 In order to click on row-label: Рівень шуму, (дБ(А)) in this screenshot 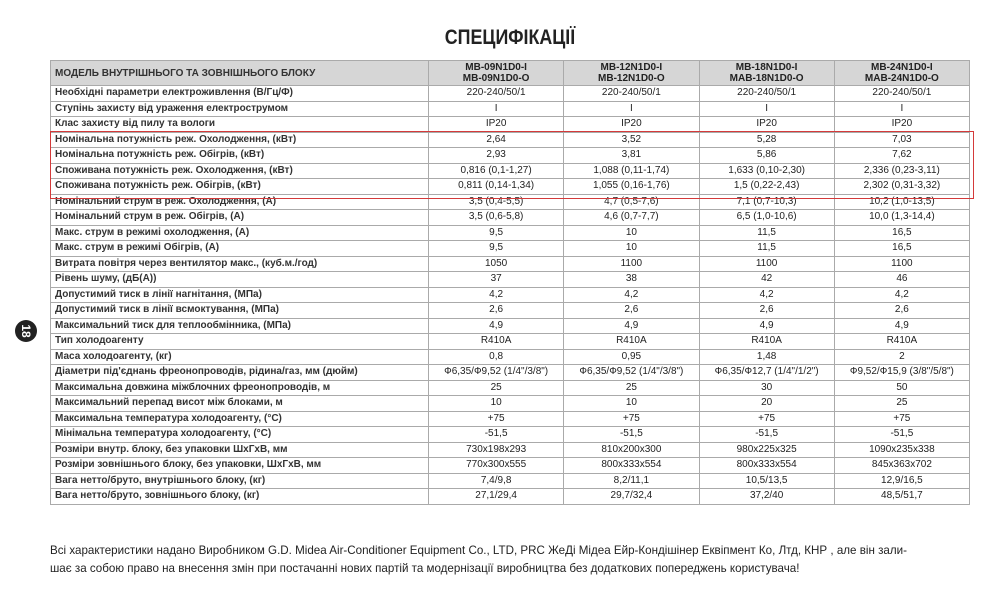, I will do `click(239, 279)`.